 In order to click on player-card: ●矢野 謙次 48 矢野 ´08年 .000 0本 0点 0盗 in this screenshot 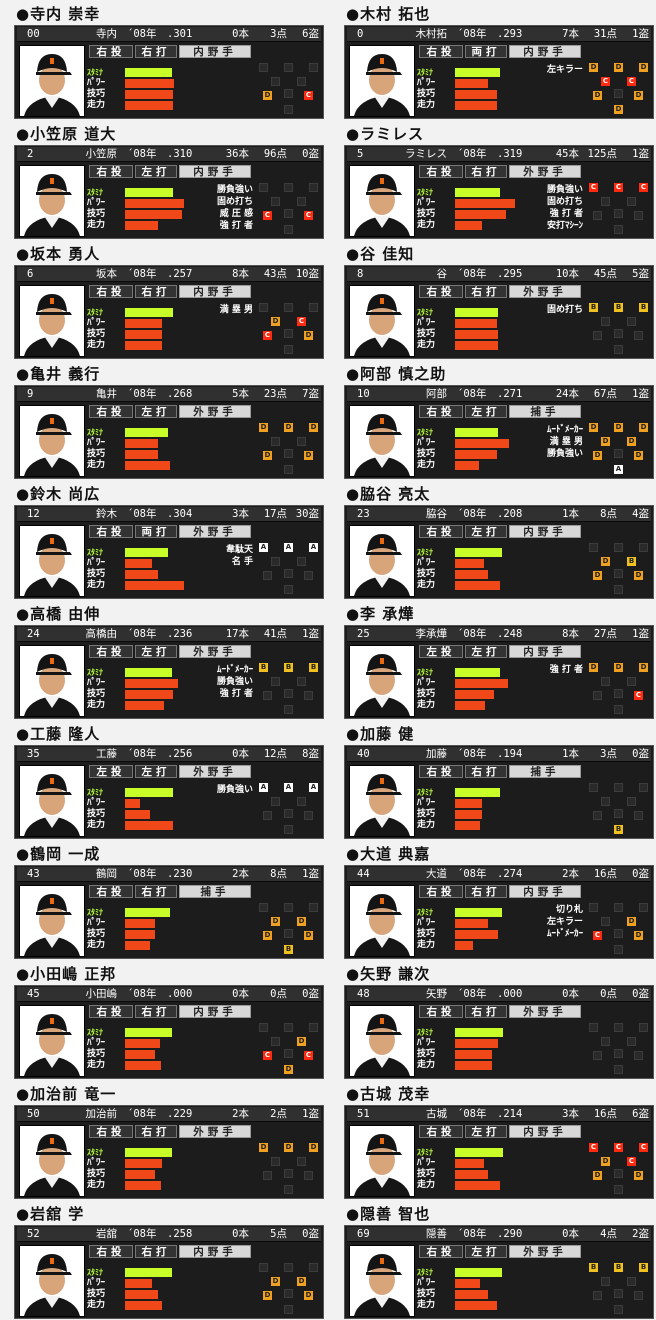, I will do `click(499, 1020)`.